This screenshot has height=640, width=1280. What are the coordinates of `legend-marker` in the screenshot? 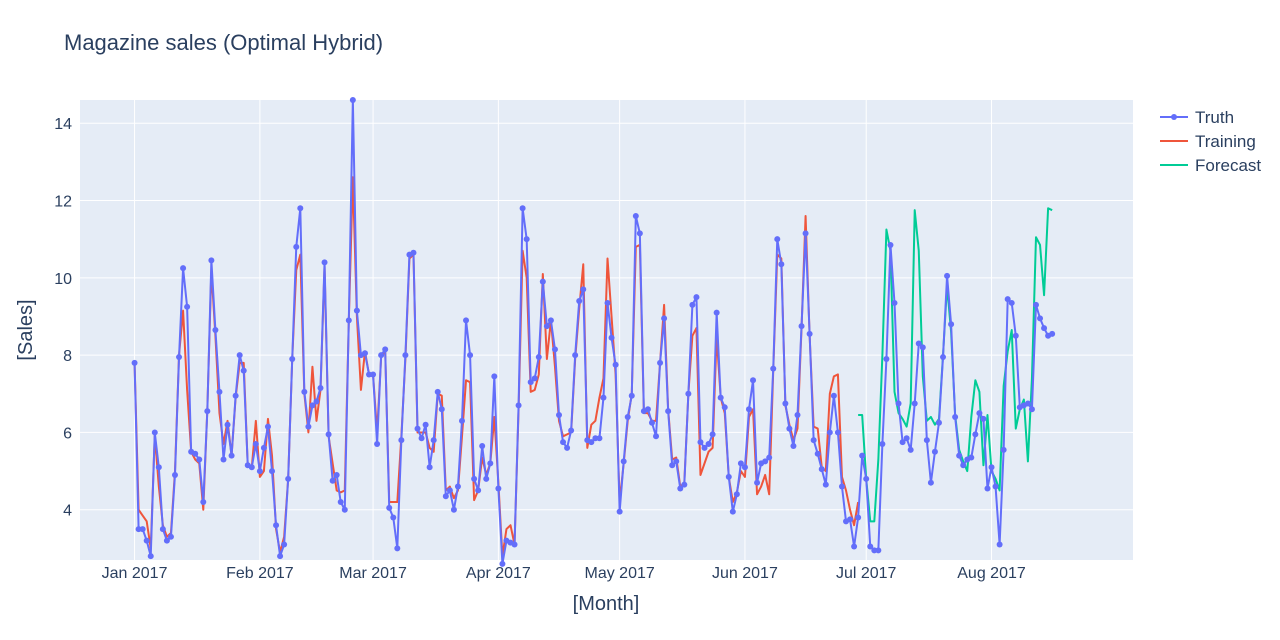 It's located at (1174, 117).